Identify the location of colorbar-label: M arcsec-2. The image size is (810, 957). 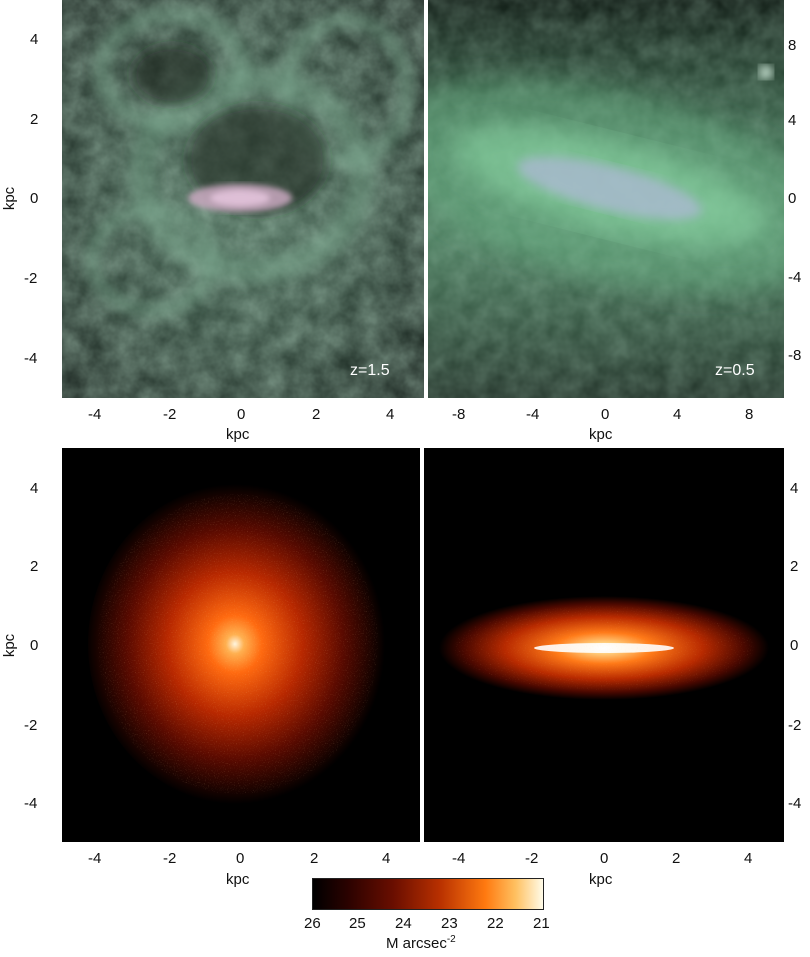
(421, 943).